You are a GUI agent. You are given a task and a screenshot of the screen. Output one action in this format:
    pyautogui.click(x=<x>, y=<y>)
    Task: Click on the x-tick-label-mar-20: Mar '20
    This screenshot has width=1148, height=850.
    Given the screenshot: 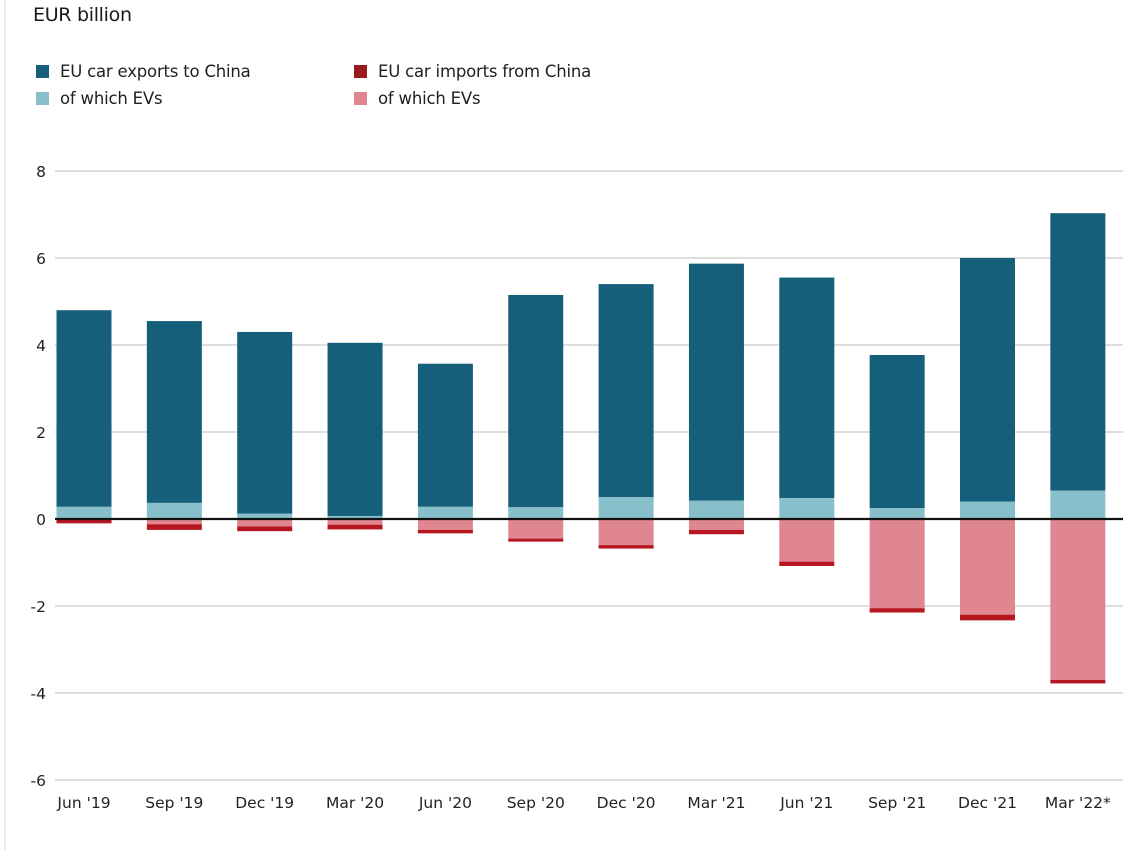 What is the action you would take?
    pyautogui.click(x=355, y=803)
    